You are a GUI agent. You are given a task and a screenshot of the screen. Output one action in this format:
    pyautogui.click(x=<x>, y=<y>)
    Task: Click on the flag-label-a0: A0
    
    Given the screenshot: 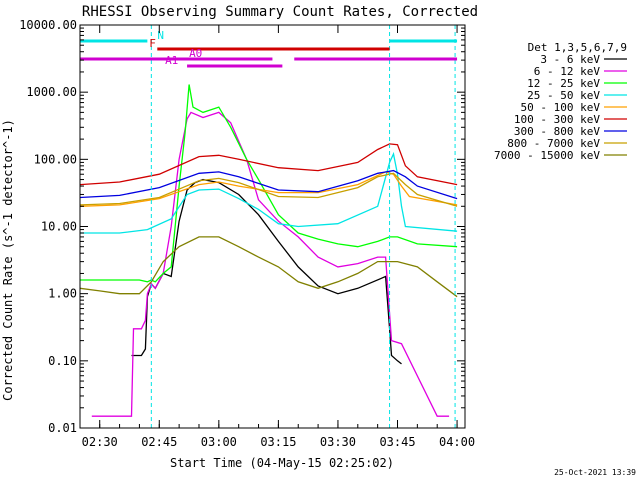 What is the action you would take?
    pyautogui.click(x=195, y=53)
    